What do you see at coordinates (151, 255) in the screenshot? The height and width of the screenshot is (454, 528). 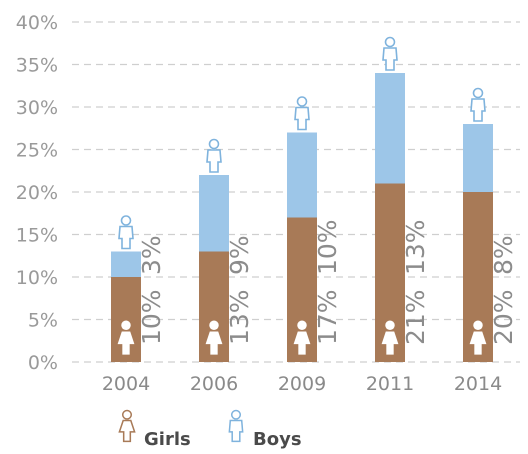 I see `data-label-boys: 3%` at bounding box center [151, 255].